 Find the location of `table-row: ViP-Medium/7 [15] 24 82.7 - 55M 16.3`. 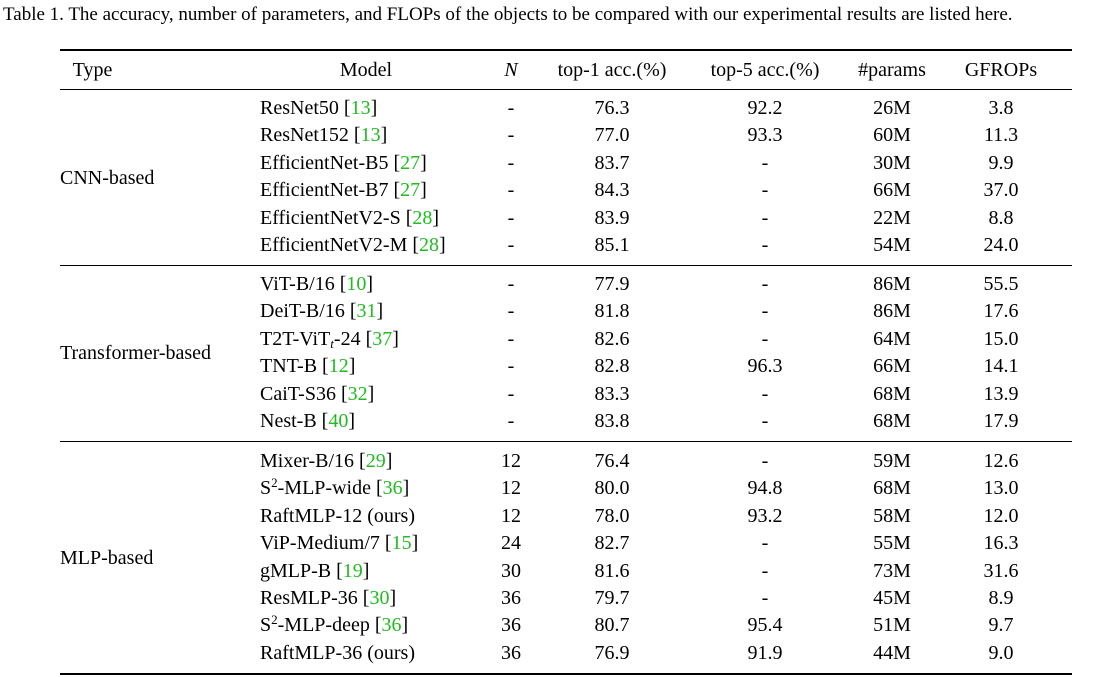

table-row: ViP-Medium/7 [15] 24 82.7 - 55M 16.3 is located at coordinates (552, 544).